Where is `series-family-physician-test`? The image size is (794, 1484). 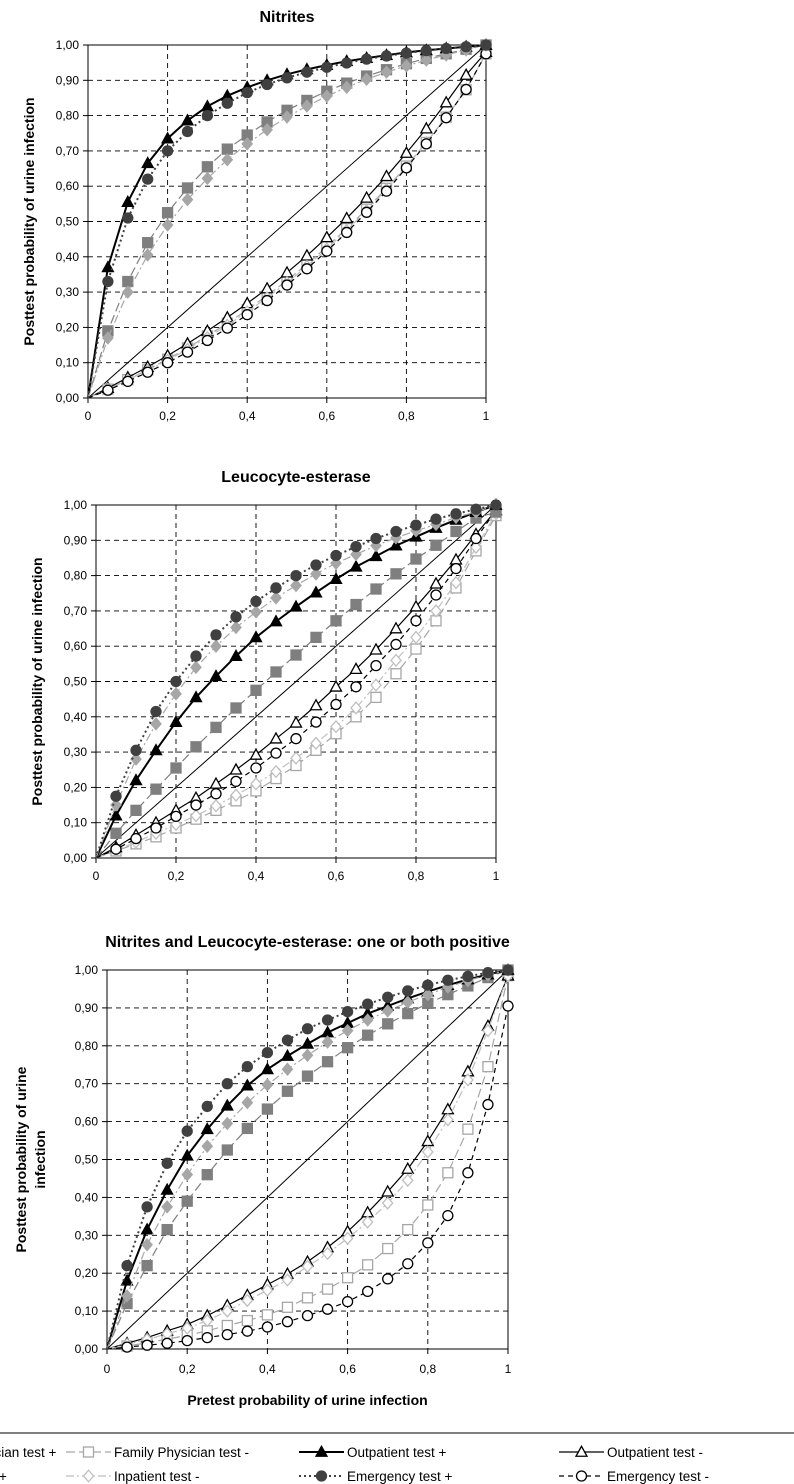 series-family-physician-test is located at coordinates (298, 684).